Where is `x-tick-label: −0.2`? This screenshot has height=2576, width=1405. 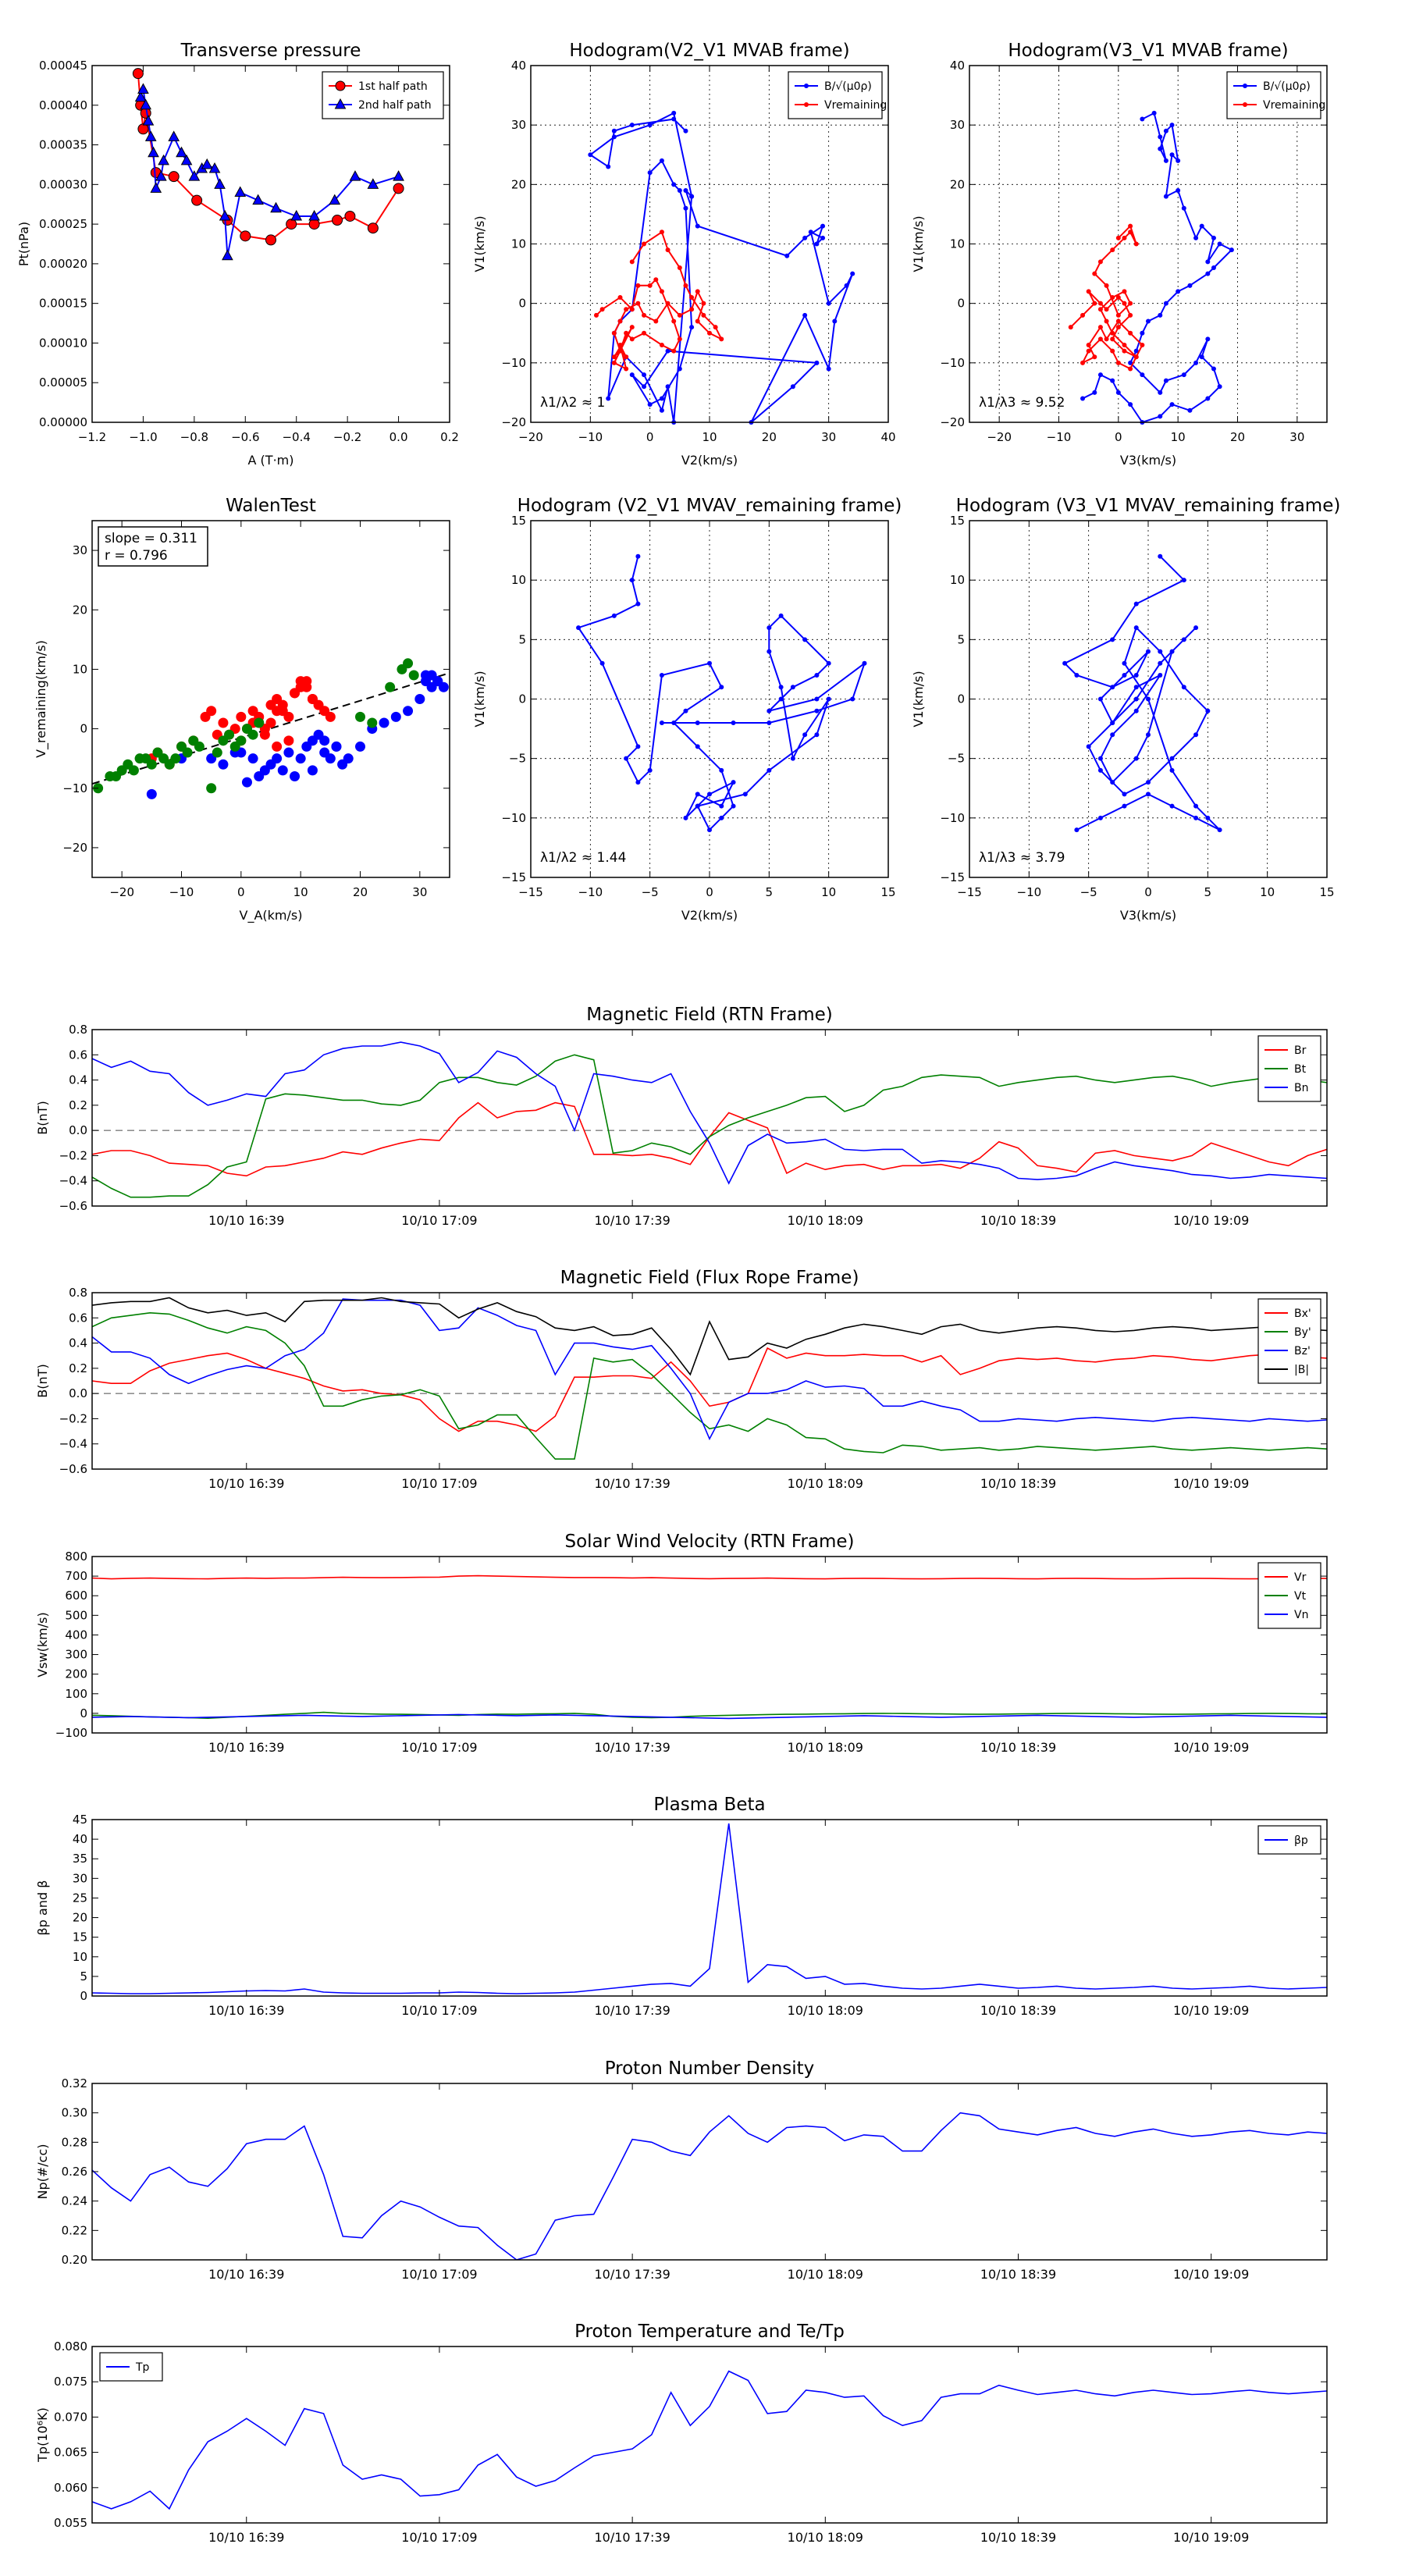 x-tick-label: −0.2 is located at coordinates (347, 437).